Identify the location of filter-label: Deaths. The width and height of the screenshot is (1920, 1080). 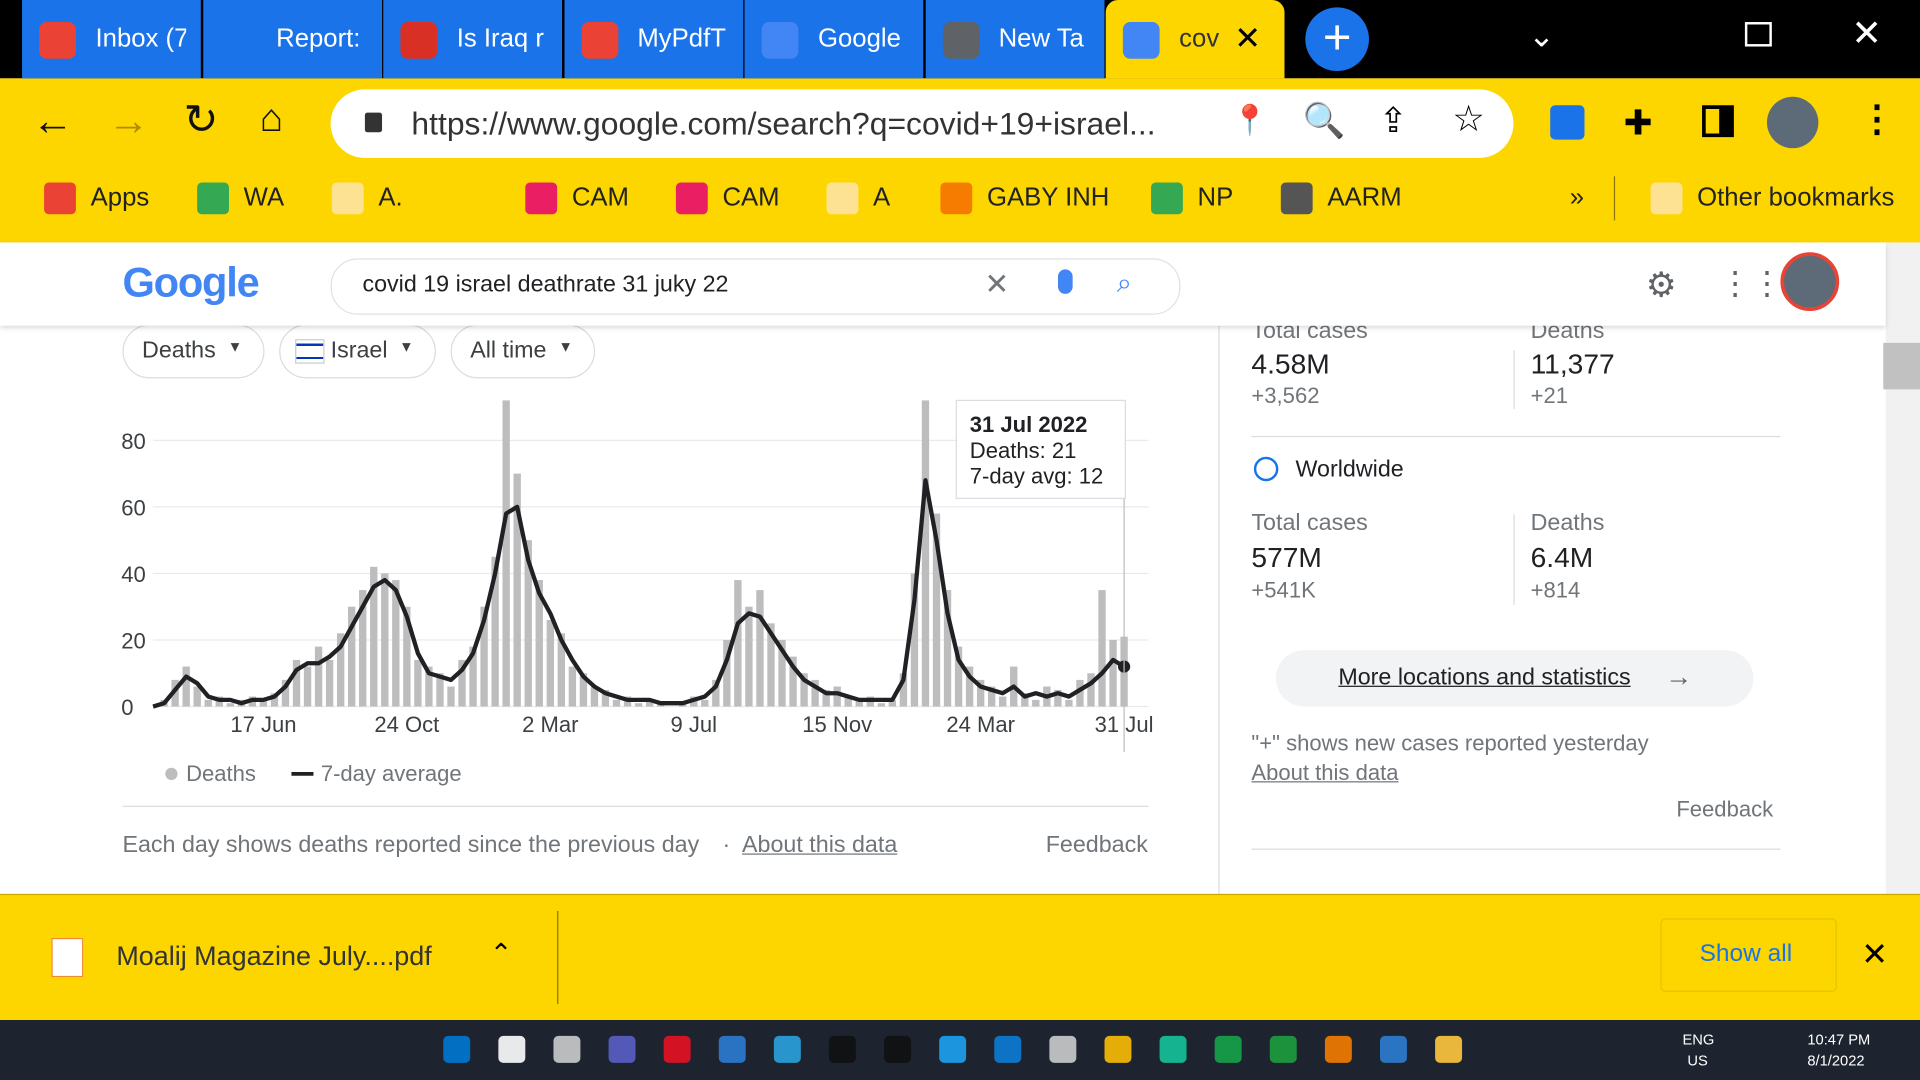
(179, 350).